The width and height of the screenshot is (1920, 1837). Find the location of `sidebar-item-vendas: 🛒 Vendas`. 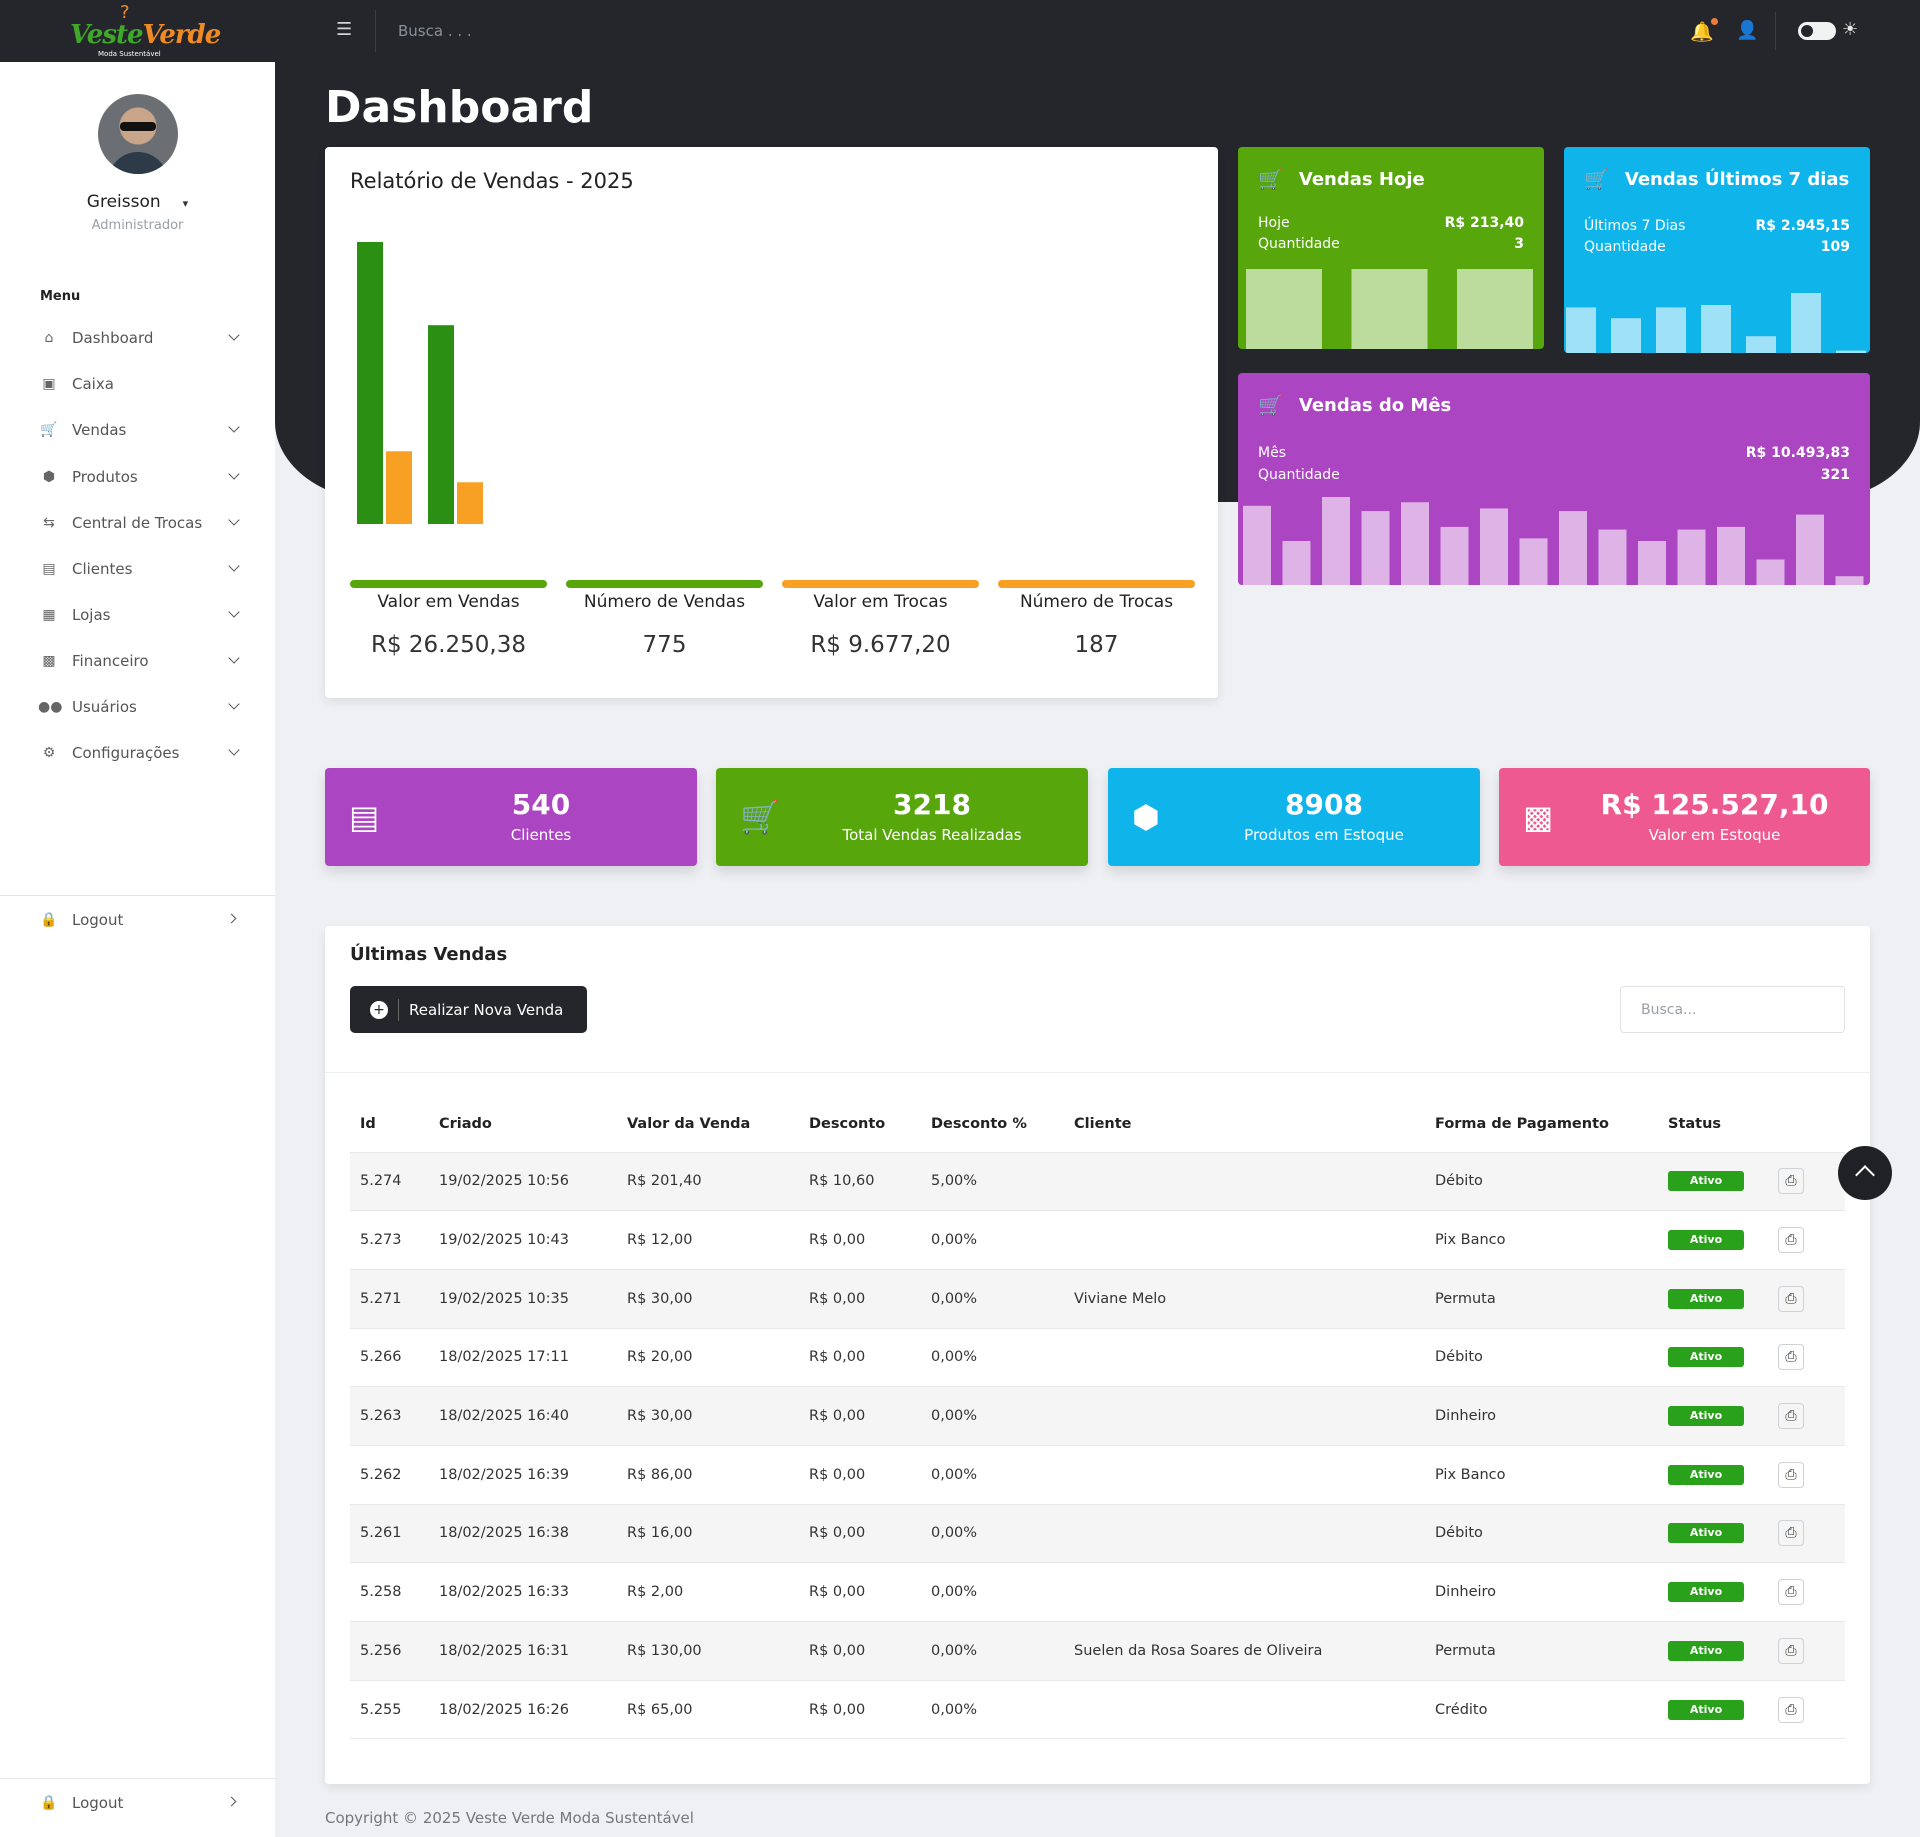

sidebar-item-vendas: 🛒 Vendas is located at coordinates (139, 430).